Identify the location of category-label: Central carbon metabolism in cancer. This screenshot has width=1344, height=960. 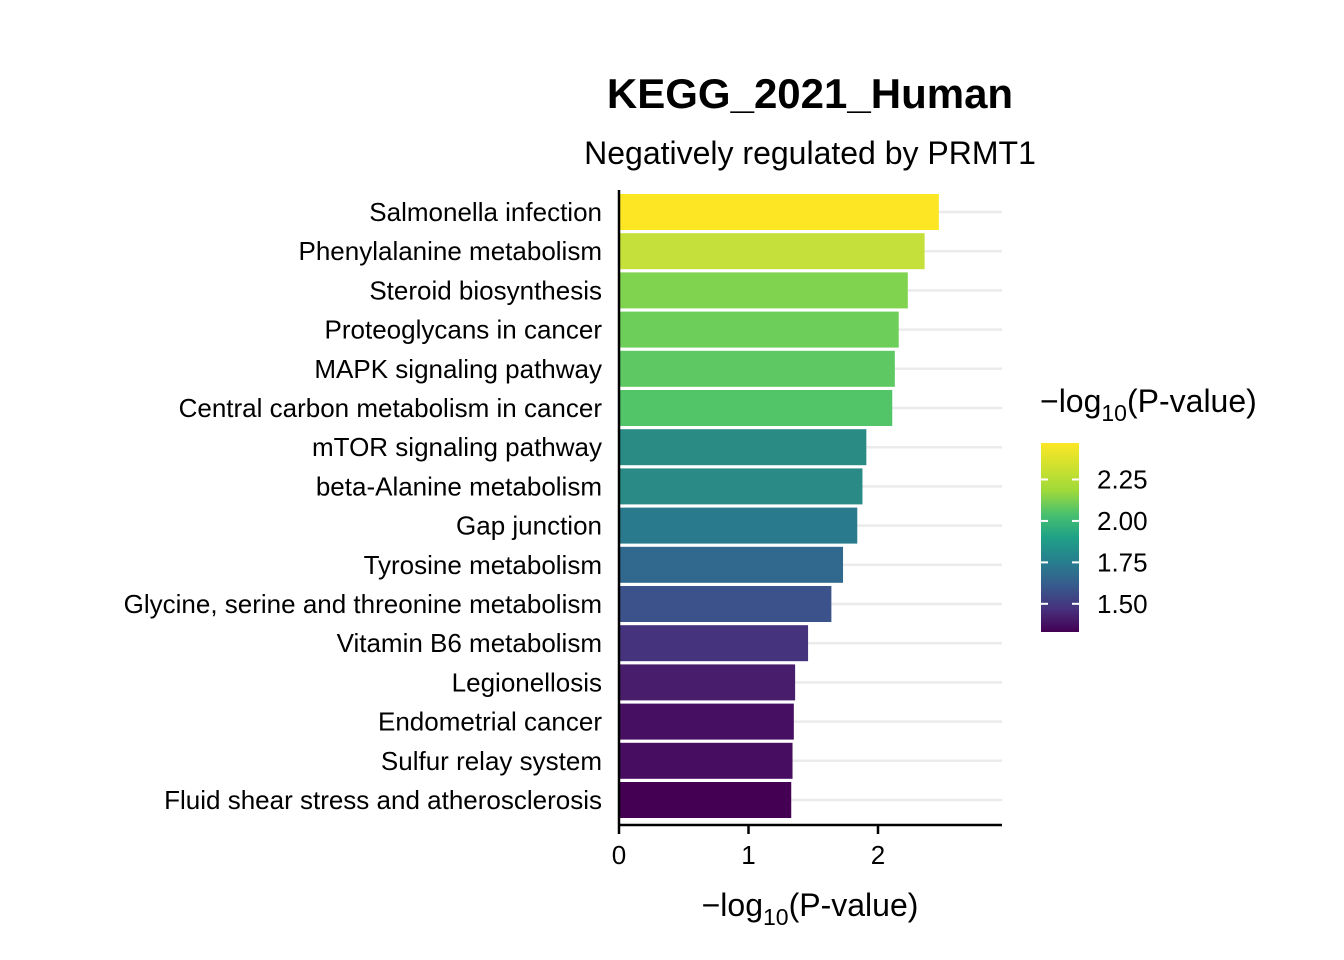
(391, 408).